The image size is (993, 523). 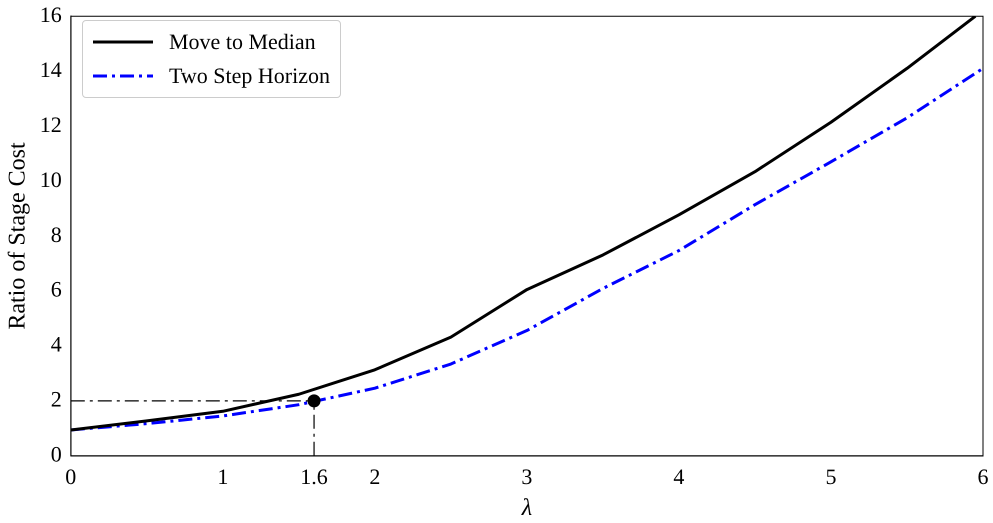 I want to click on x-tick-label: 5, so click(x=830, y=476).